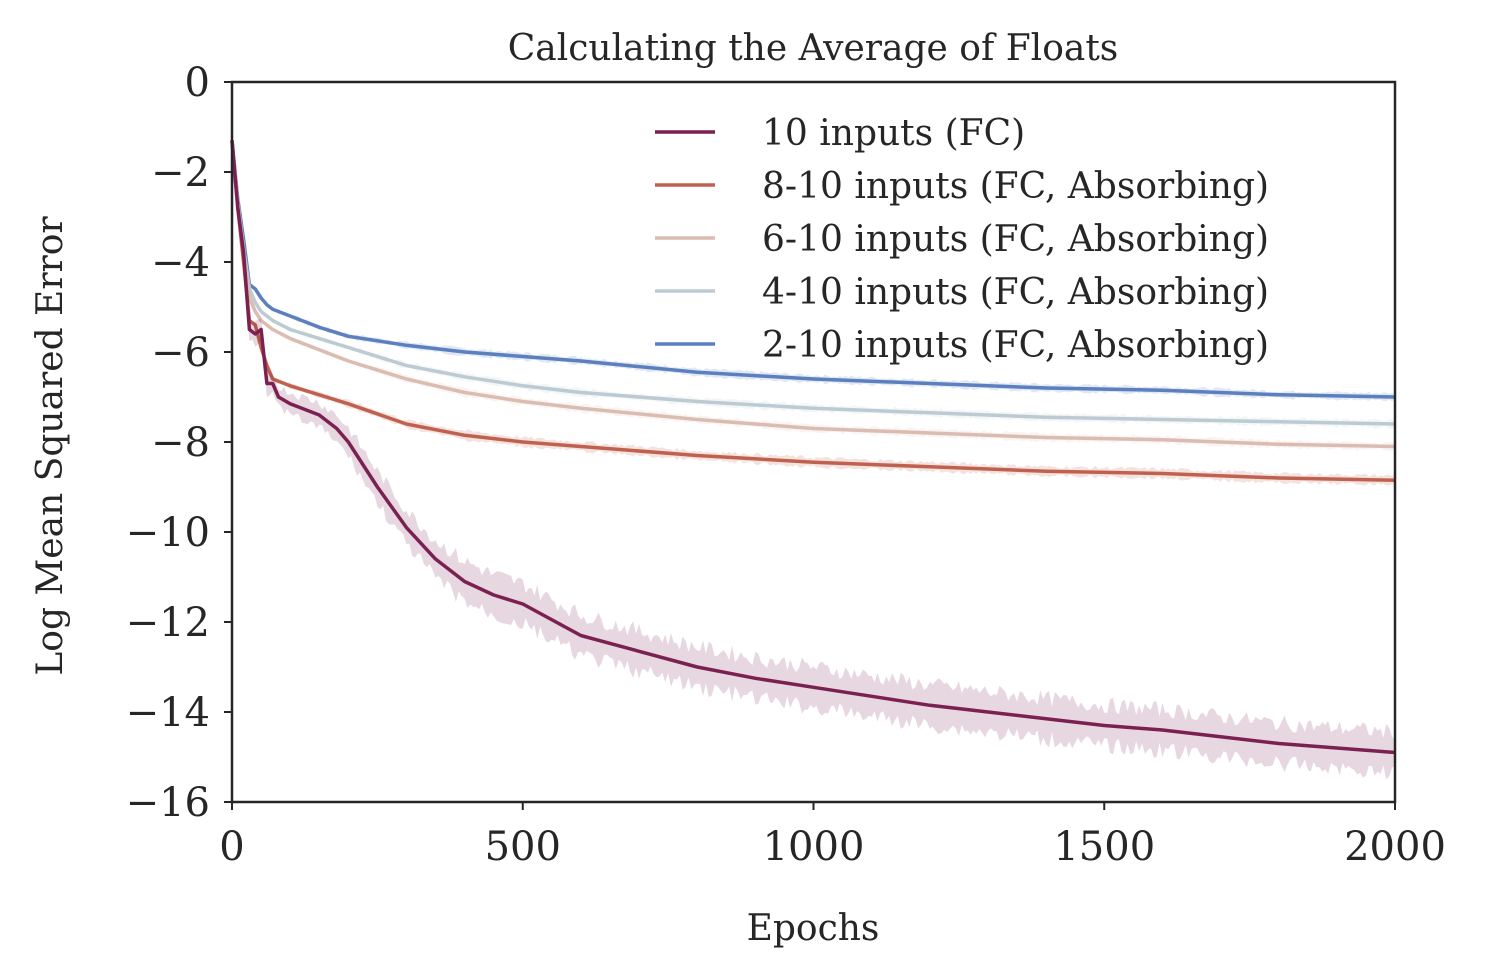 Image resolution: width=1488 pixels, height=979 pixels. What do you see at coordinates (168, 803) in the screenshot?
I see `y-tick-label: −16` at bounding box center [168, 803].